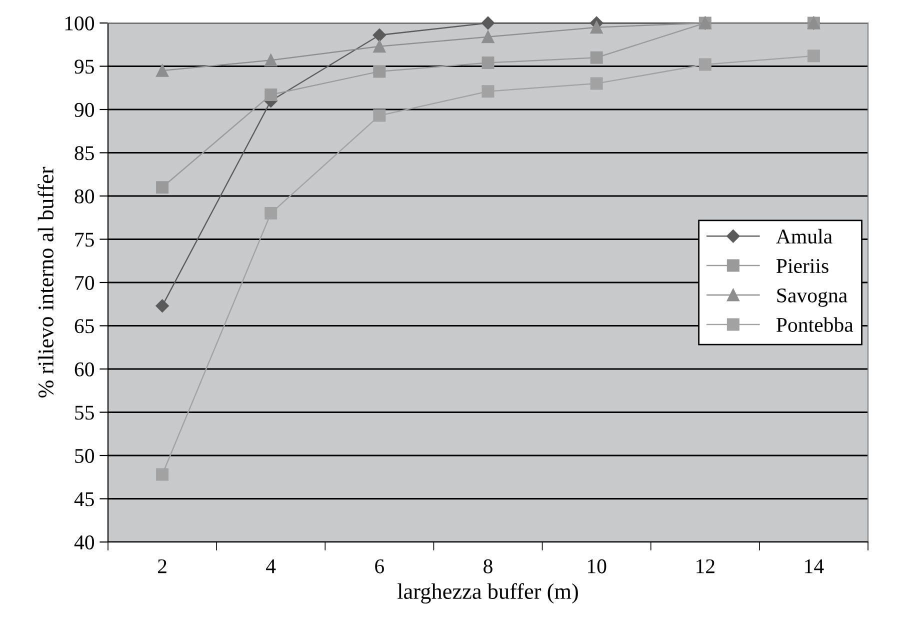  I want to click on legend-label: Savogna, so click(812, 297).